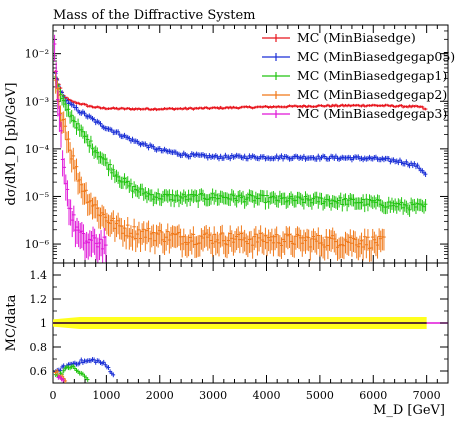 The height and width of the screenshot is (422, 461). I want to click on ratio-y-axis-label: MC/data, so click(11, 322).